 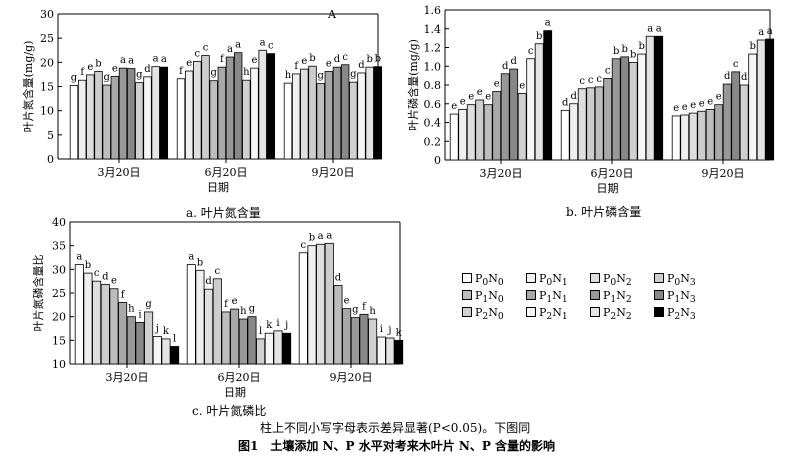 What do you see at coordinates (433, 48) in the screenshot?
I see `y-tick-label: 1.2` at bounding box center [433, 48].